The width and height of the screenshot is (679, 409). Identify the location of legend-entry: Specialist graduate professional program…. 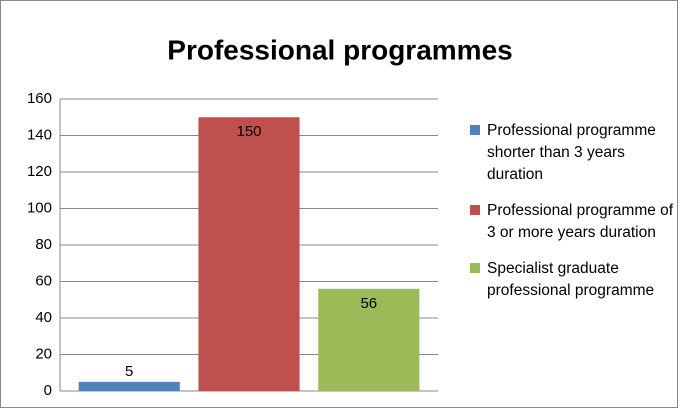
(572, 280).